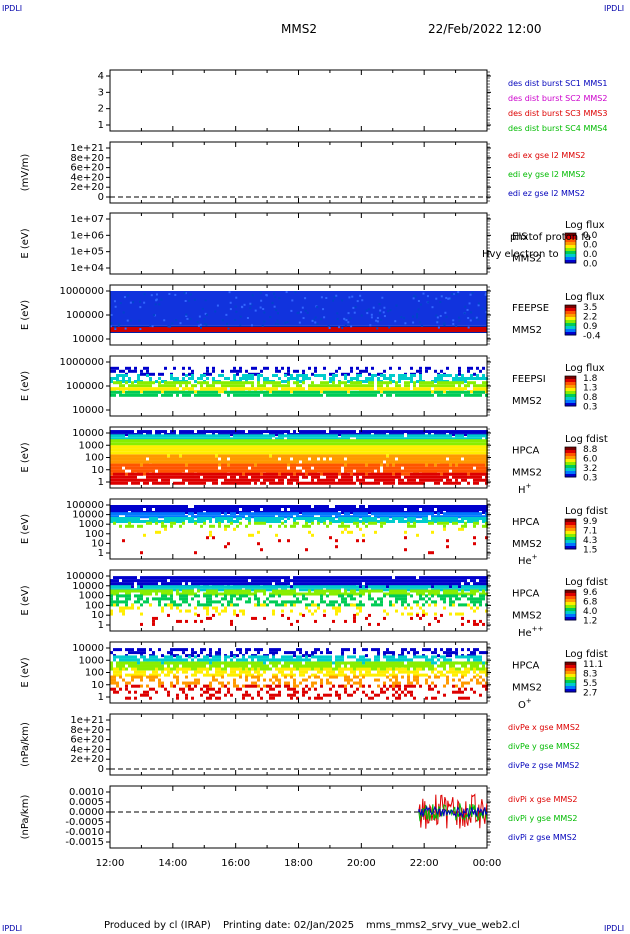 The width and height of the screenshot is (630, 934). Describe the element at coordinates (527, 401) in the screenshot. I see `spacecraft-label: MMS2` at that location.